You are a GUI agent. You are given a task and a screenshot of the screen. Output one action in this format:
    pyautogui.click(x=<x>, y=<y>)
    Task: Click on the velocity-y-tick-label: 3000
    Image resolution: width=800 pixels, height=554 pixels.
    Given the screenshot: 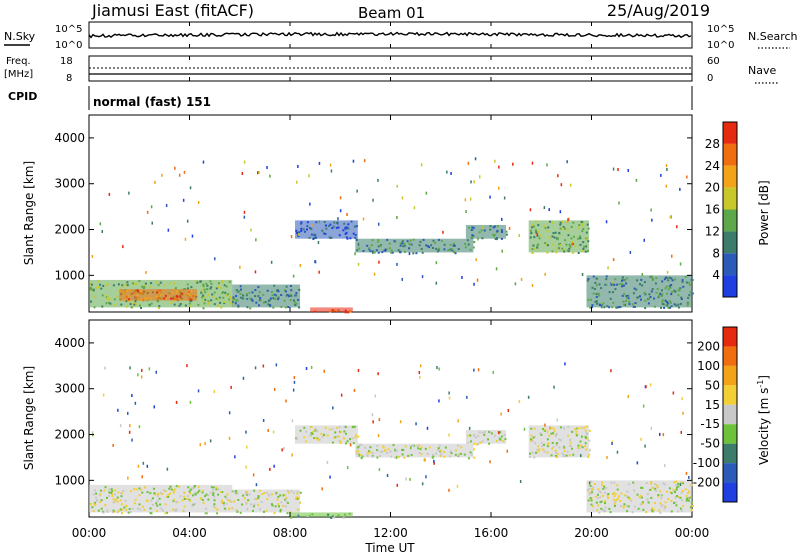 What is the action you would take?
    pyautogui.click(x=69, y=389)
    